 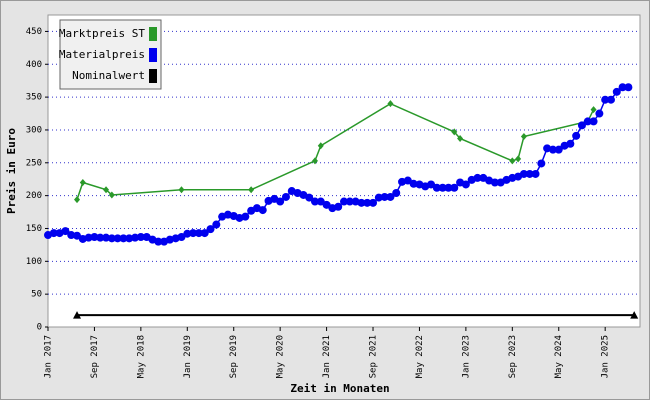 I want to click on legend-label: Materialpreis, so click(x=102, y=54).